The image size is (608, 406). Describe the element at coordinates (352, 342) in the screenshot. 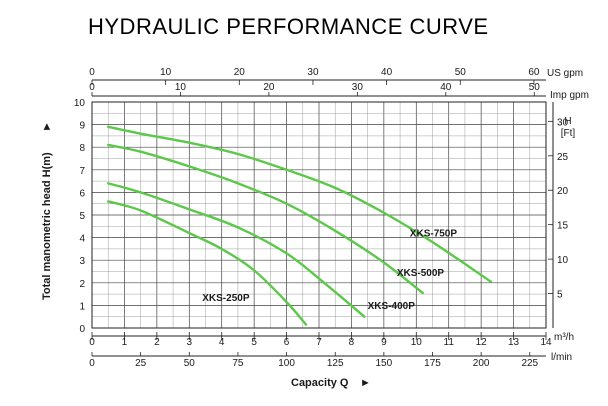

I see `x-tick-label-m3h: 8` at that location.